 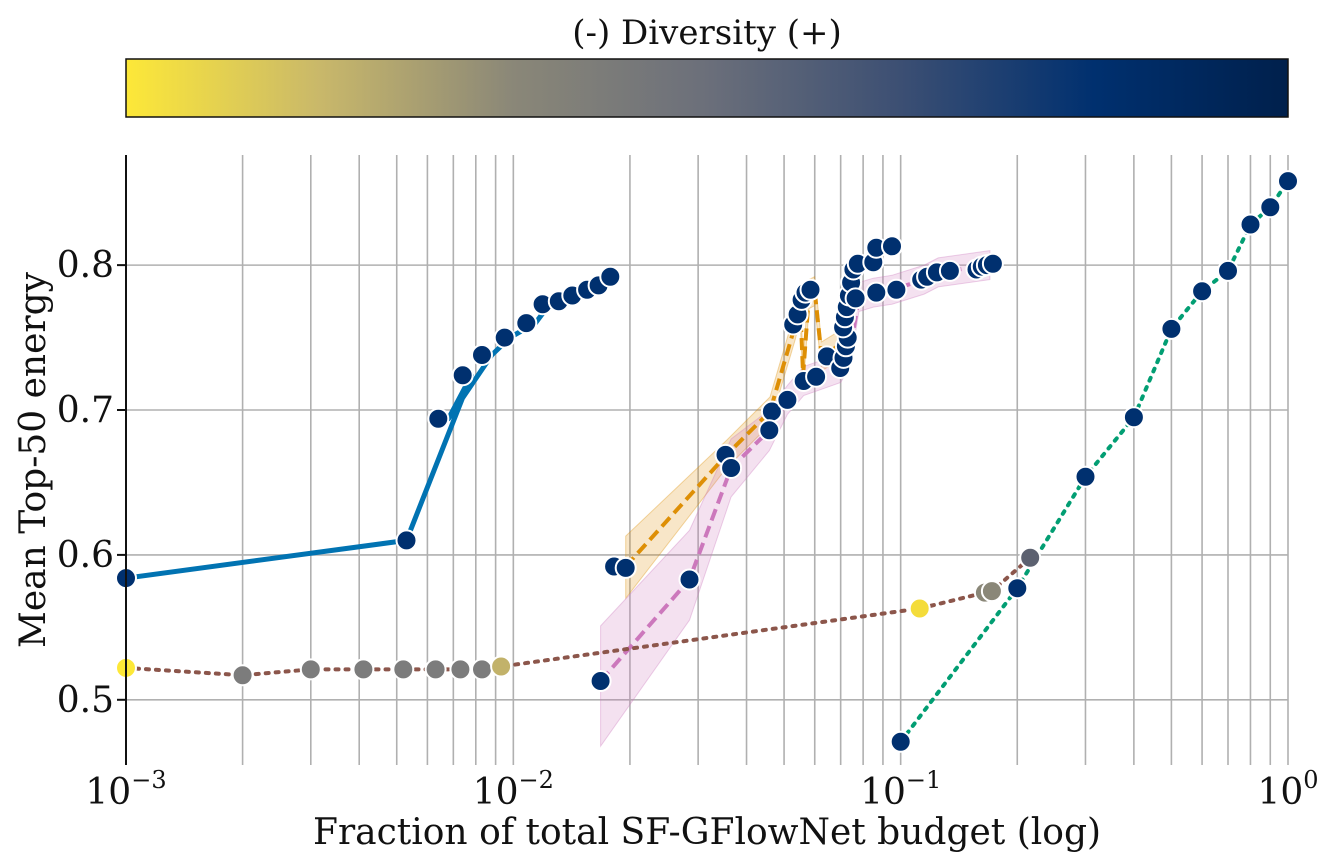 I want to click on x-tick-label: 10⁻³, so click(x=125, y=789).